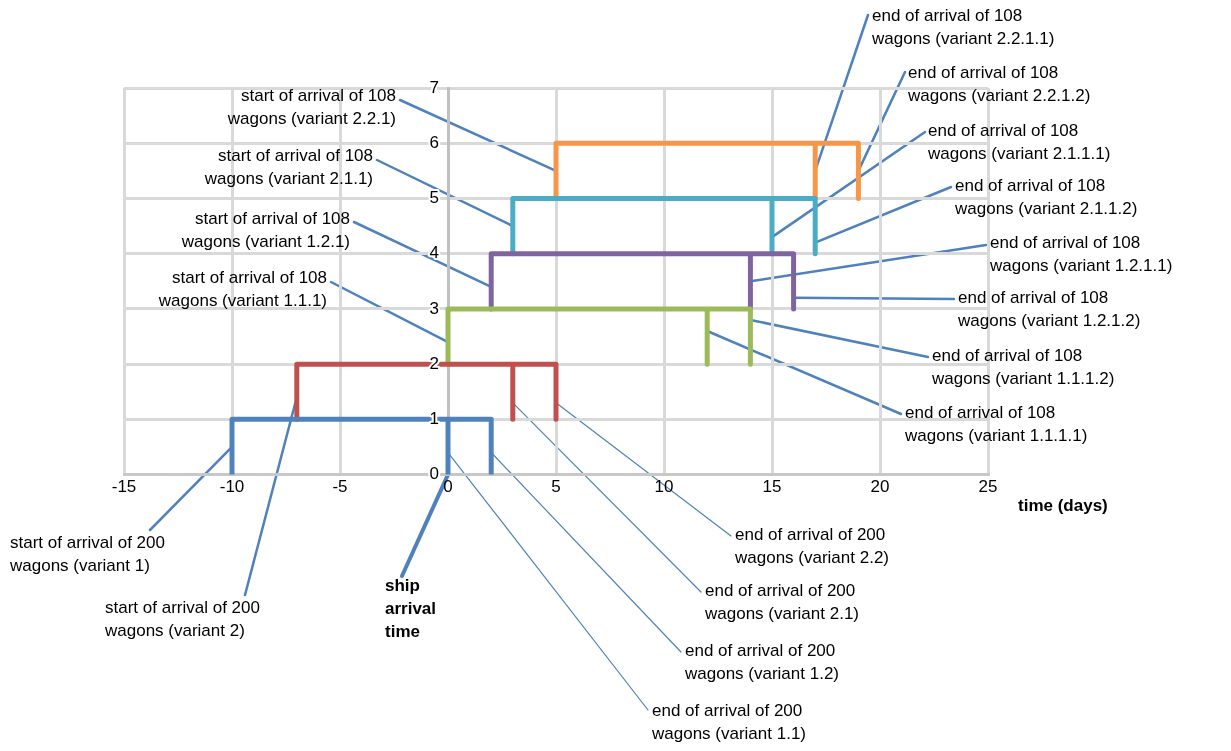  What do you see at coordinates (812, 546) in the screenshot?
I see `annotation: end of arrival of 200 wagons (variant 2.2)` at bounding box center [812, 546].